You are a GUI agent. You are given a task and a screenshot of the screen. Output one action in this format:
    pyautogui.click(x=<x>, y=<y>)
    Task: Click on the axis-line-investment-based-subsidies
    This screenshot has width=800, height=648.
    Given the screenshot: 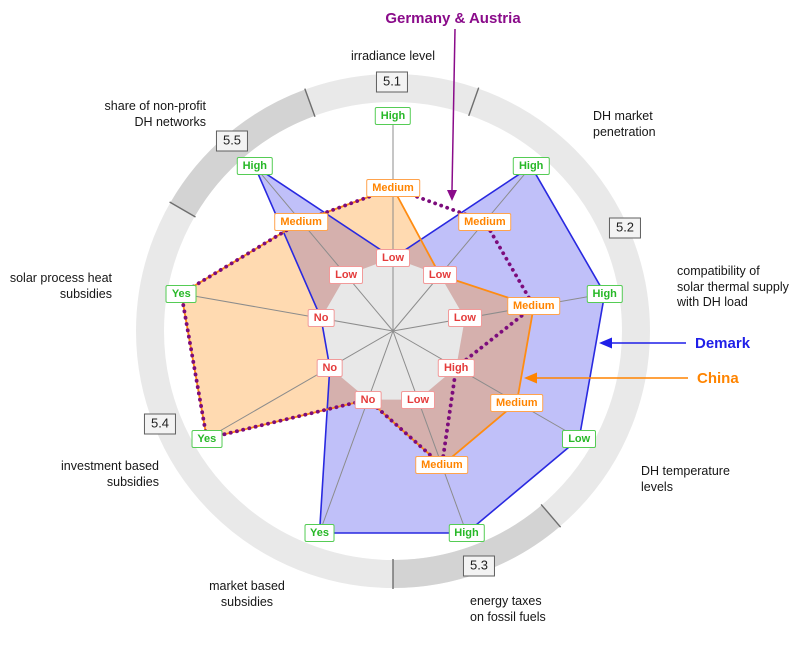 What is the action you would take?
    pyautogui.click(x=300, y=384)
    